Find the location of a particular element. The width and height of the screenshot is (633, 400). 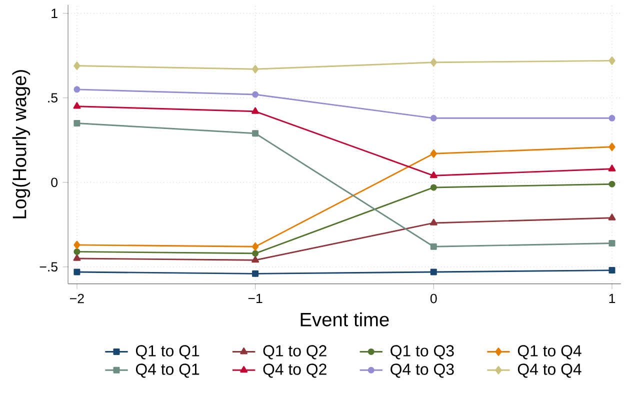

legend-label: Q1 to Q3 is located at coordinates (422, 352).